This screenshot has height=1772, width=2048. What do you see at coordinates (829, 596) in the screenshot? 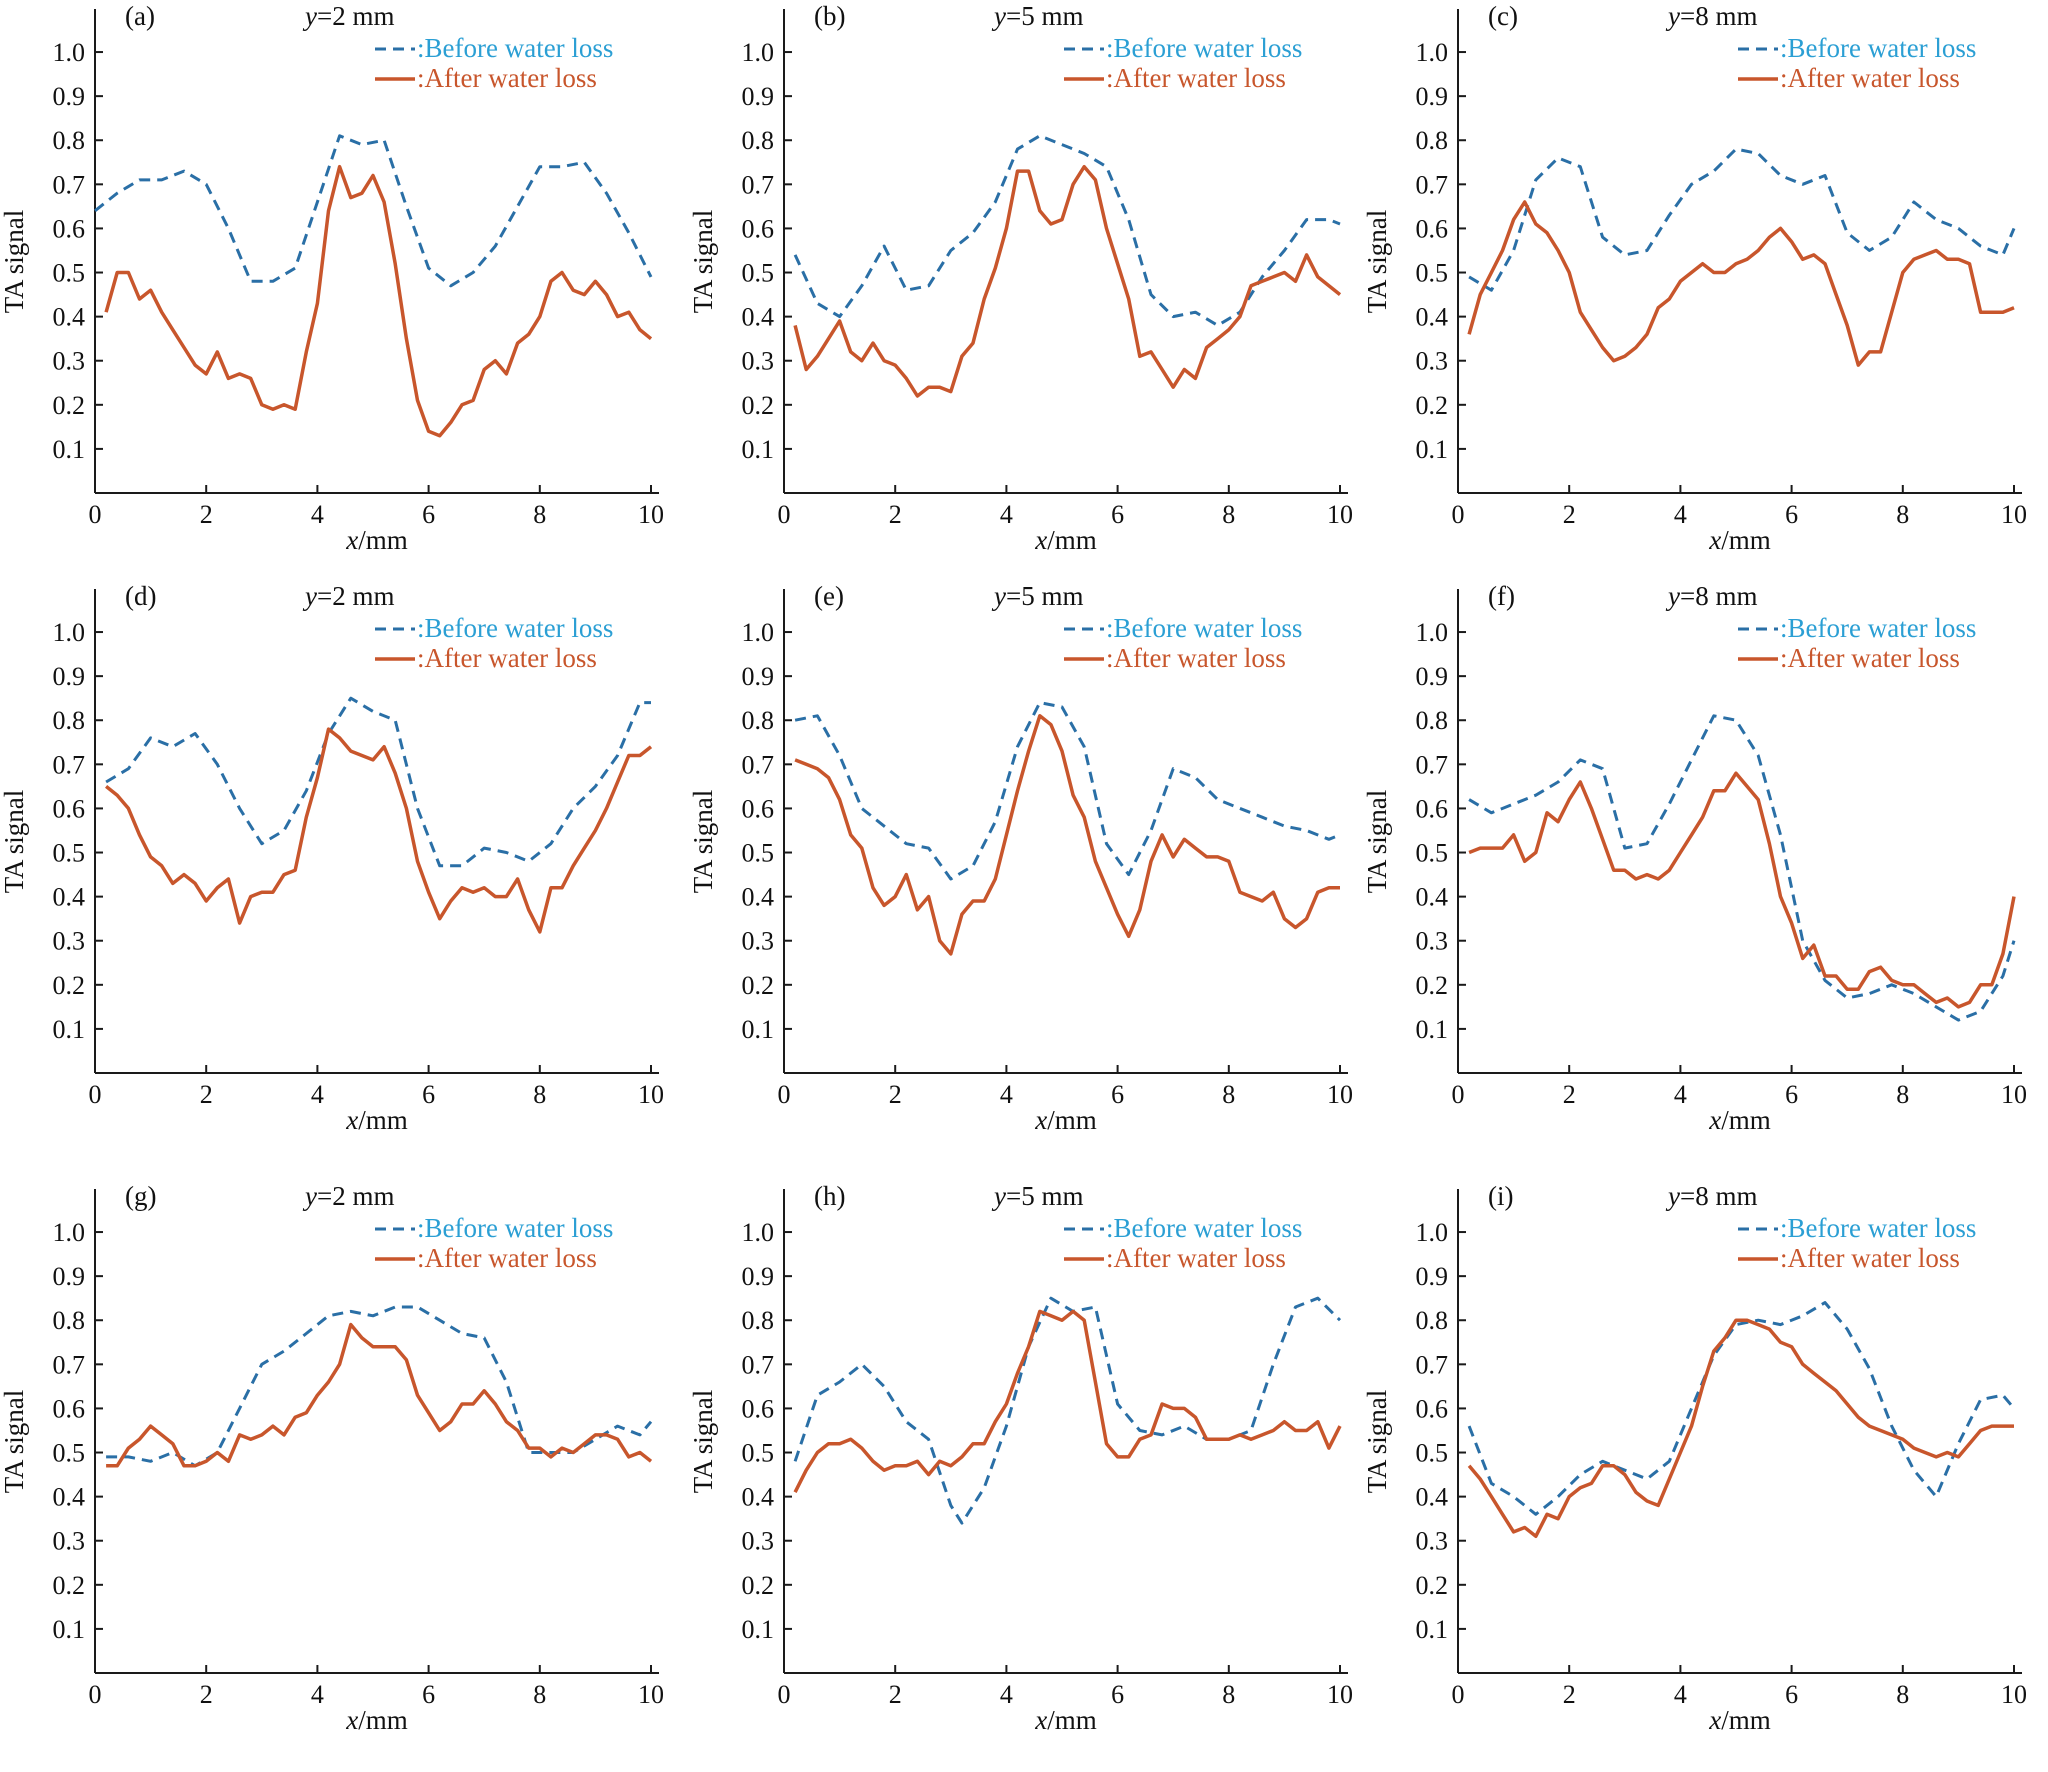
I see `panel-label: (e)` at bounding box center [829, 596].